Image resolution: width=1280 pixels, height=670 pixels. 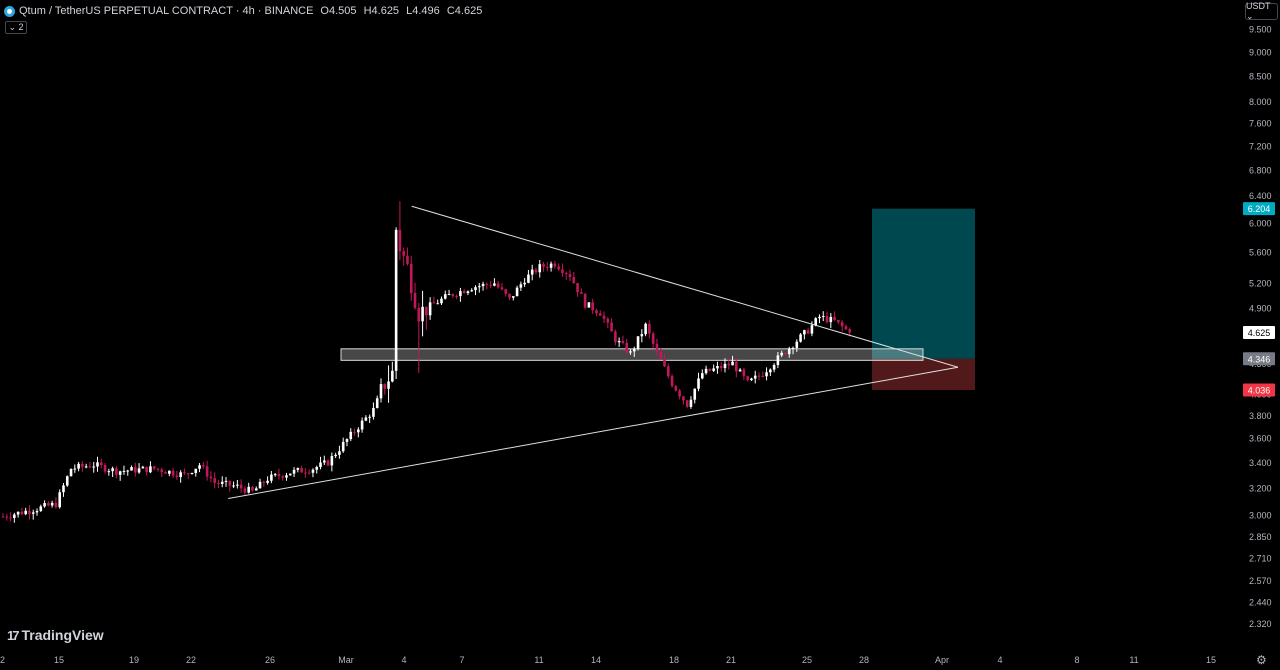 What do you see at coordinates (1133, 660) in the screenshot?
I see `x-axis-tick-label: 11` at bounding box center [1133, 660].